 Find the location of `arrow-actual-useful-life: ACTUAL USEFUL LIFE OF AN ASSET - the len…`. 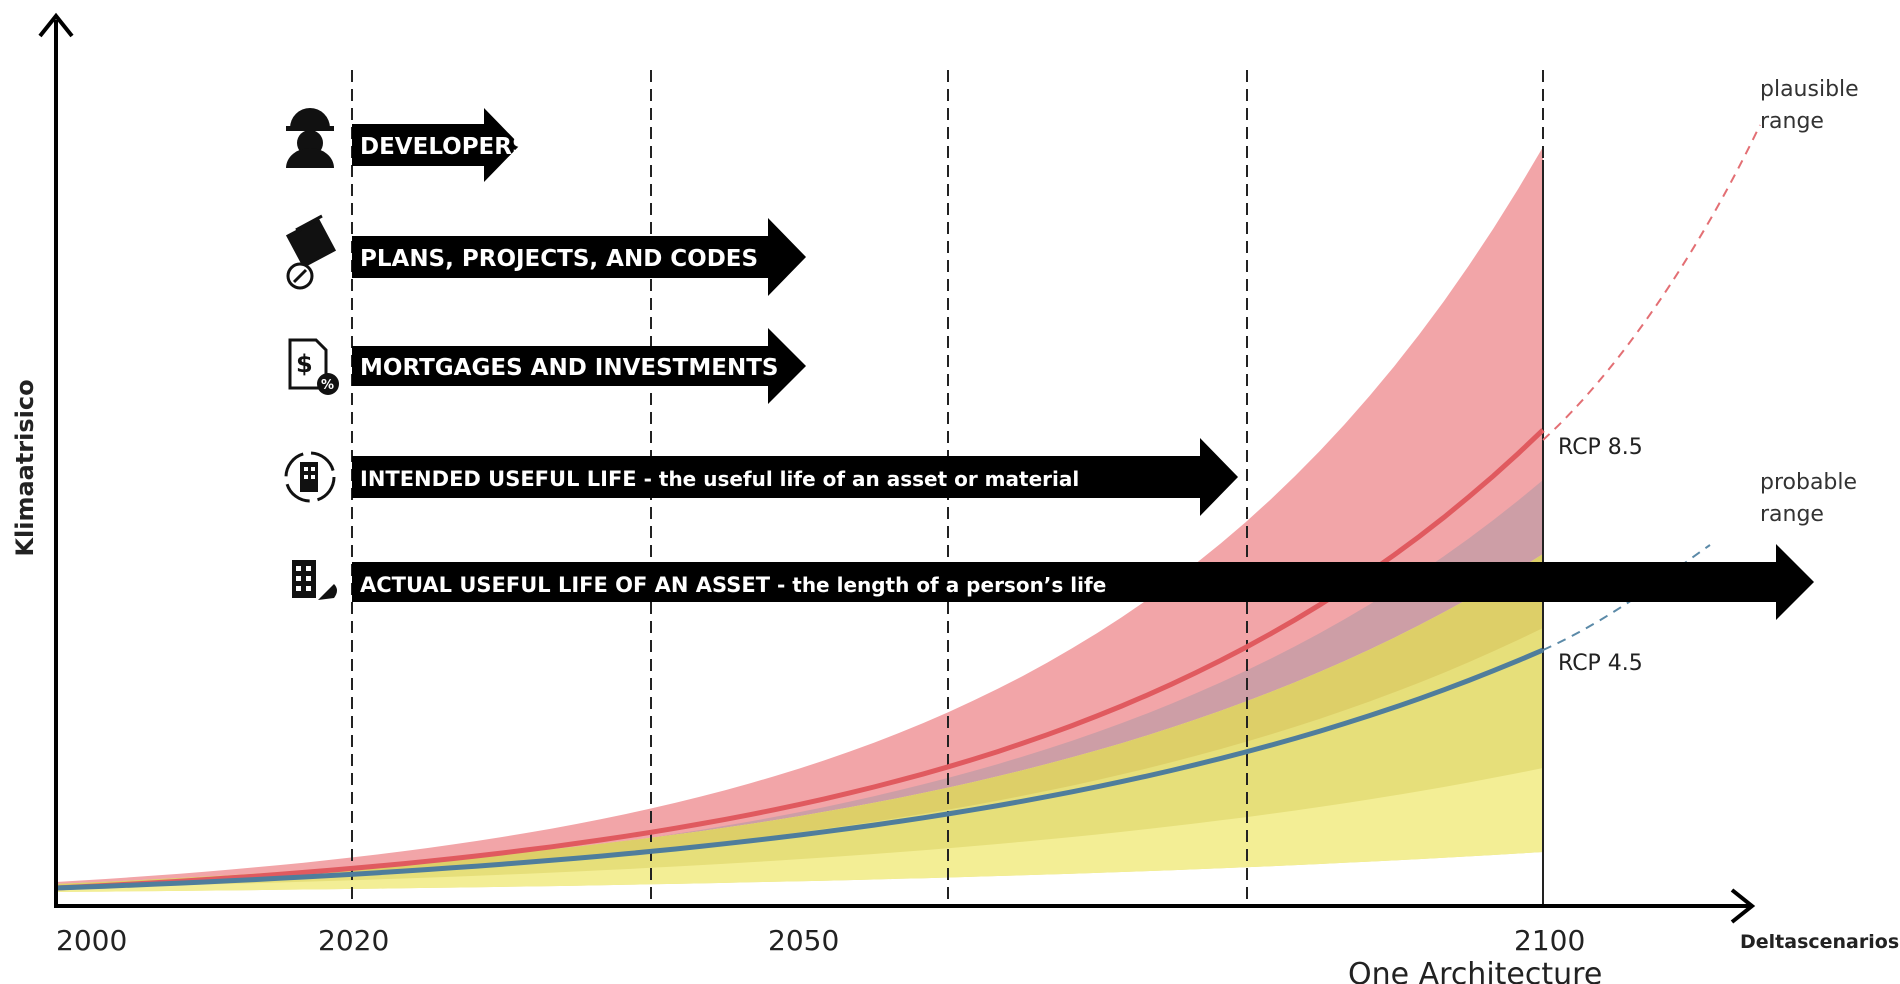

arrow-actual-useful-life: ACTUAL USEFUL LIFE OF AN ASSET - the len… is located at coordinates (1083, 582).